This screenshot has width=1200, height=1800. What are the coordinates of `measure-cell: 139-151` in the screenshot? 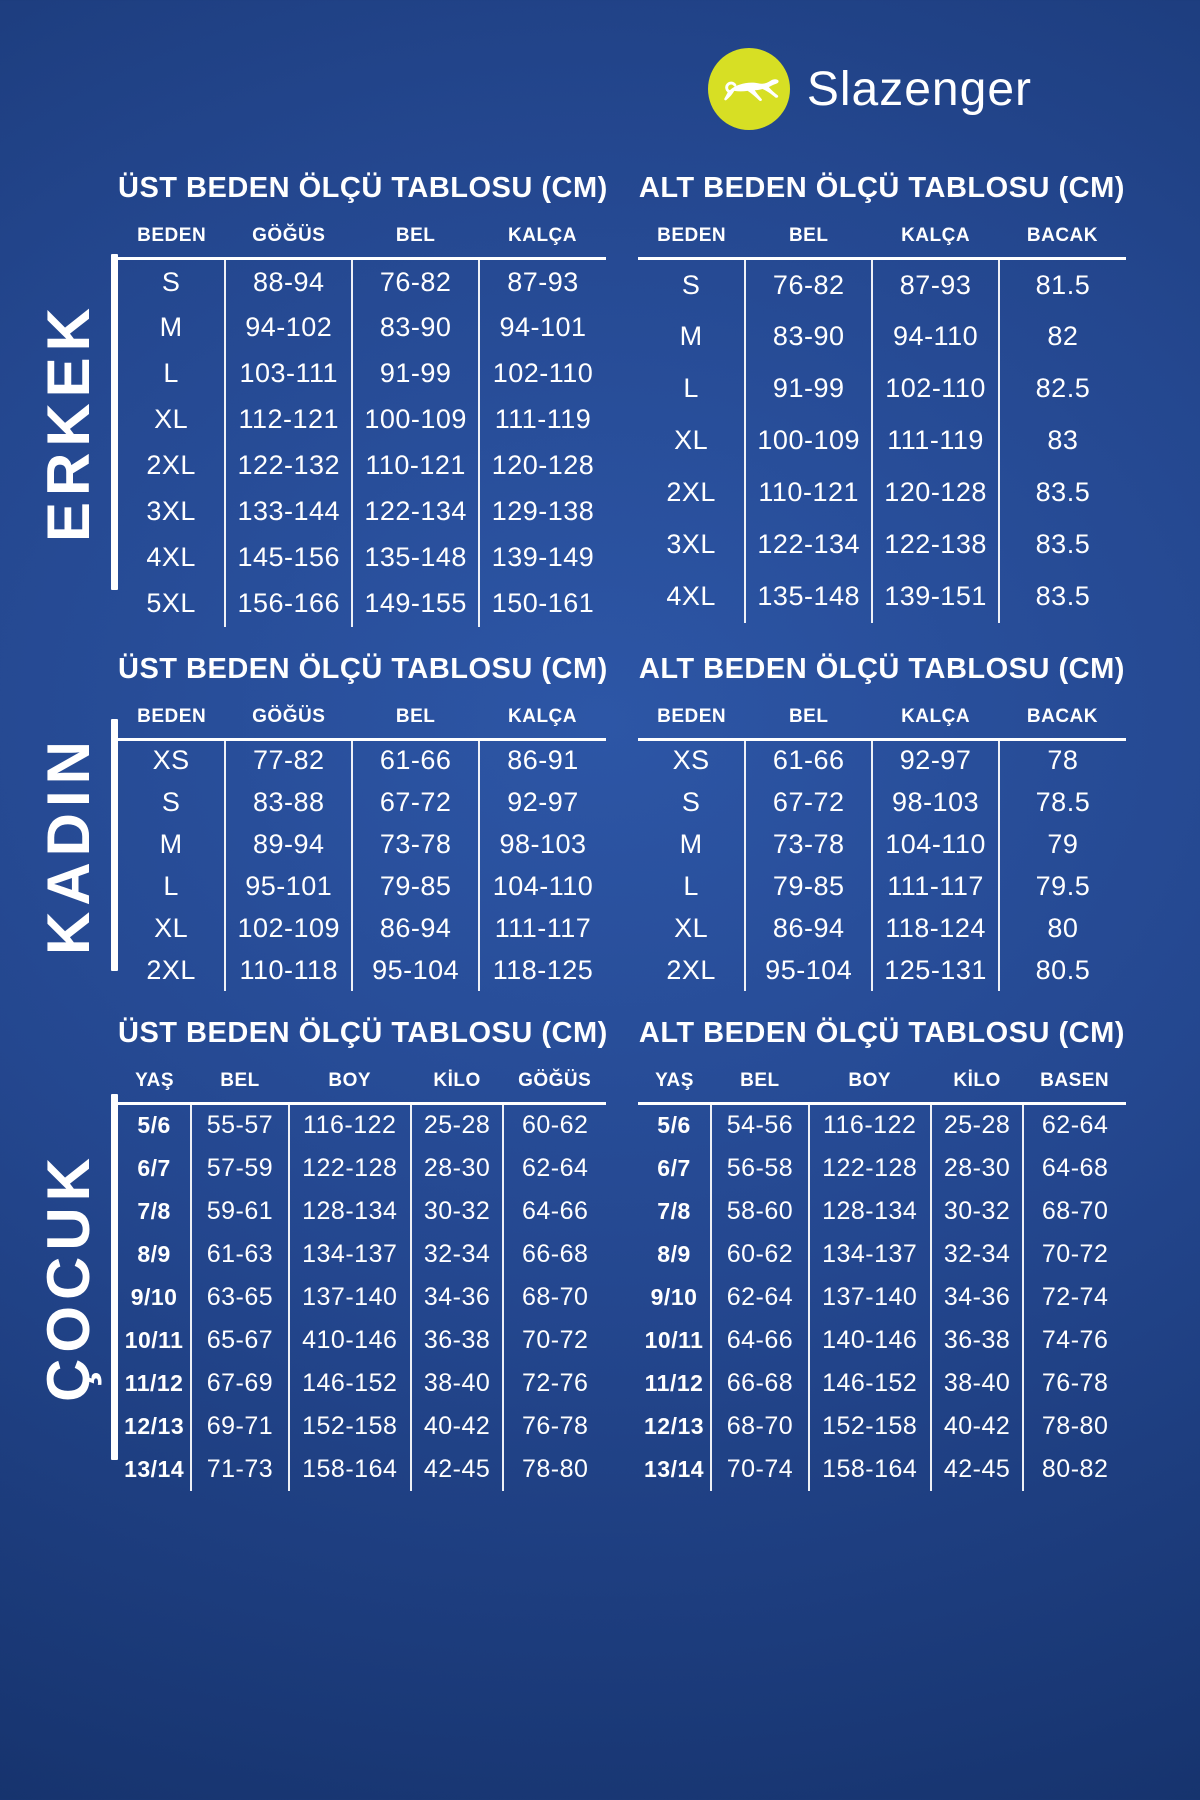 It's located at (935, 596).